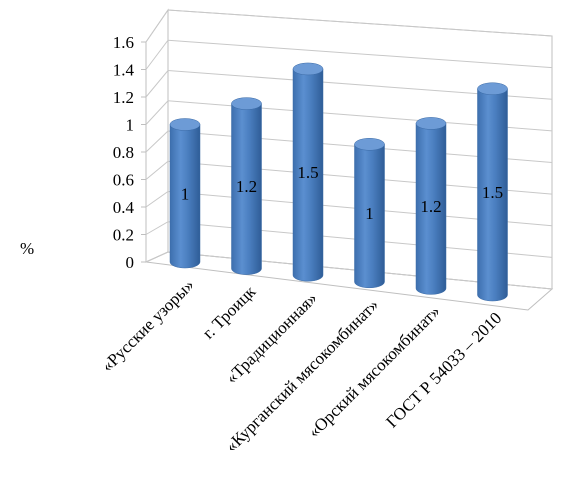 Image resolution: width=576 pixels, height=496 pixels. I want to click on category-label: «Орский мясокомбинат», so click(374, 372).